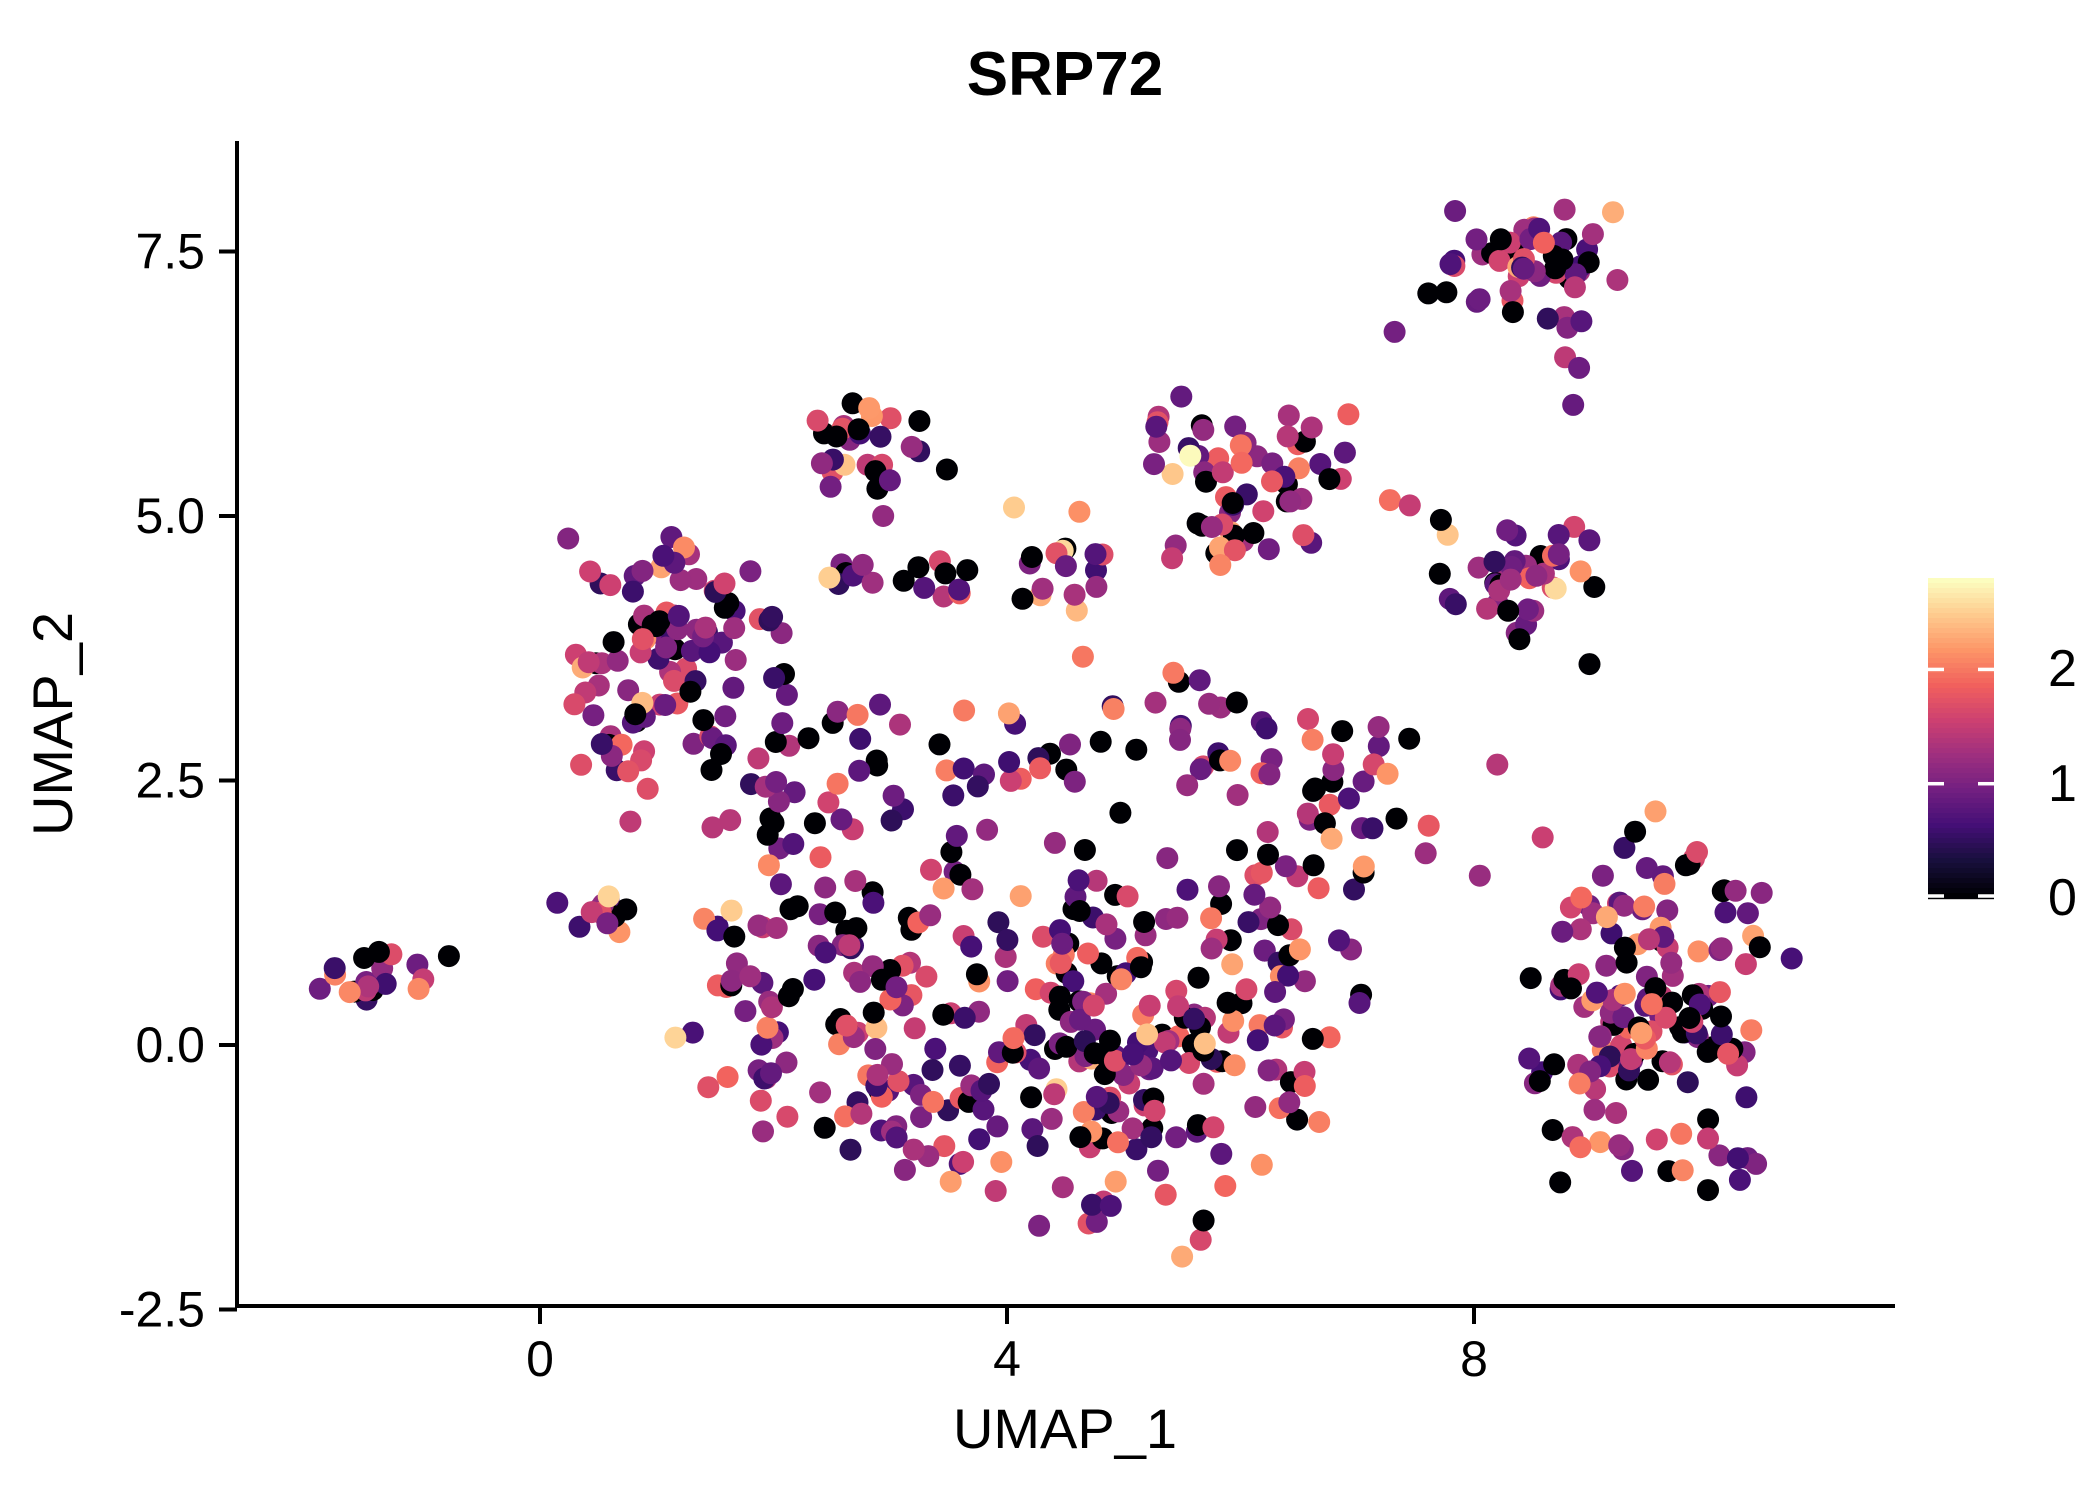 The height and width of the screenshot is (1500, 2100). I want to click on y-tick-label: 7.5, so click(170, 252).